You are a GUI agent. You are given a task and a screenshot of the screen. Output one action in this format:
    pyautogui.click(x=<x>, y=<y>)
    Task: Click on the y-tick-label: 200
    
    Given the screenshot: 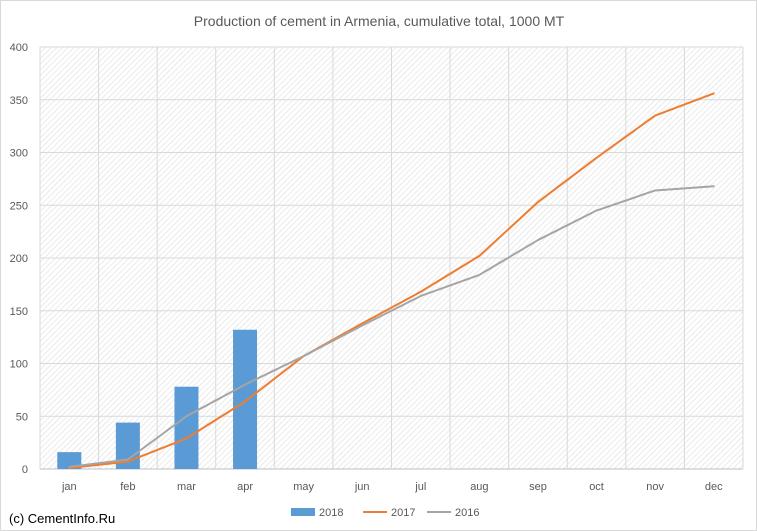 What is the action you would take?
    pyautogui.click(x=19, y=259)
    